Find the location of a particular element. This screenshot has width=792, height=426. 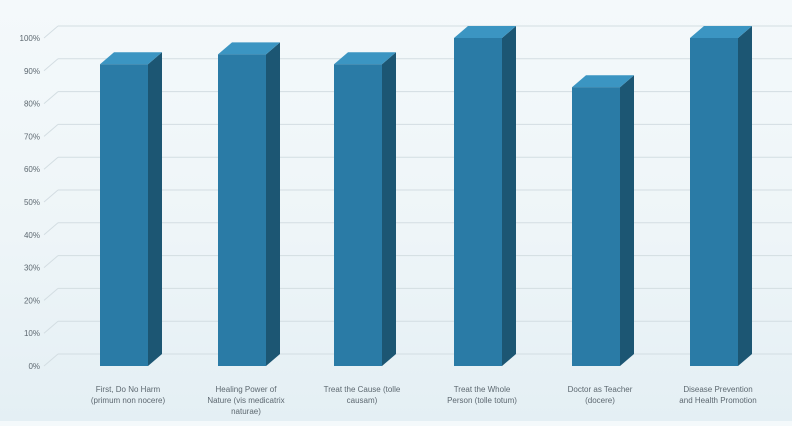

x-category-label-line: Person (tolle totum) is located at coordinates (482, 400).